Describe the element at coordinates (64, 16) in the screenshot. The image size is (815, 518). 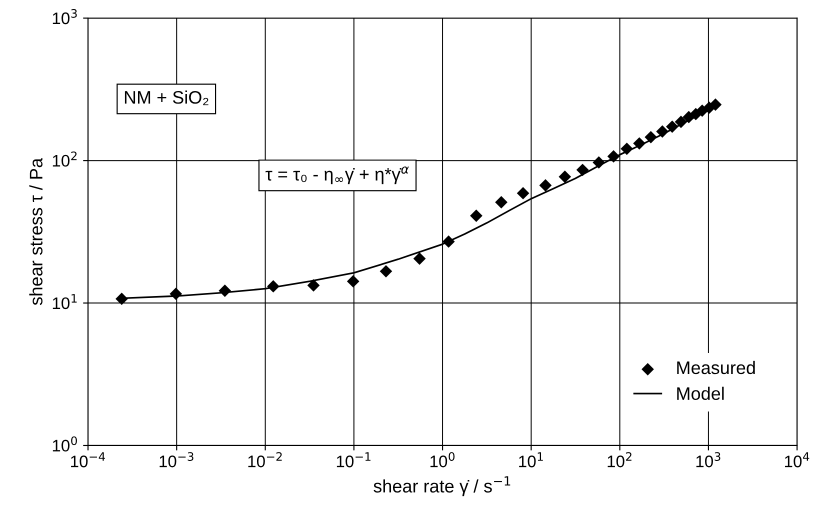
I see `y-tick-label: 10$^{3}$` at that location.